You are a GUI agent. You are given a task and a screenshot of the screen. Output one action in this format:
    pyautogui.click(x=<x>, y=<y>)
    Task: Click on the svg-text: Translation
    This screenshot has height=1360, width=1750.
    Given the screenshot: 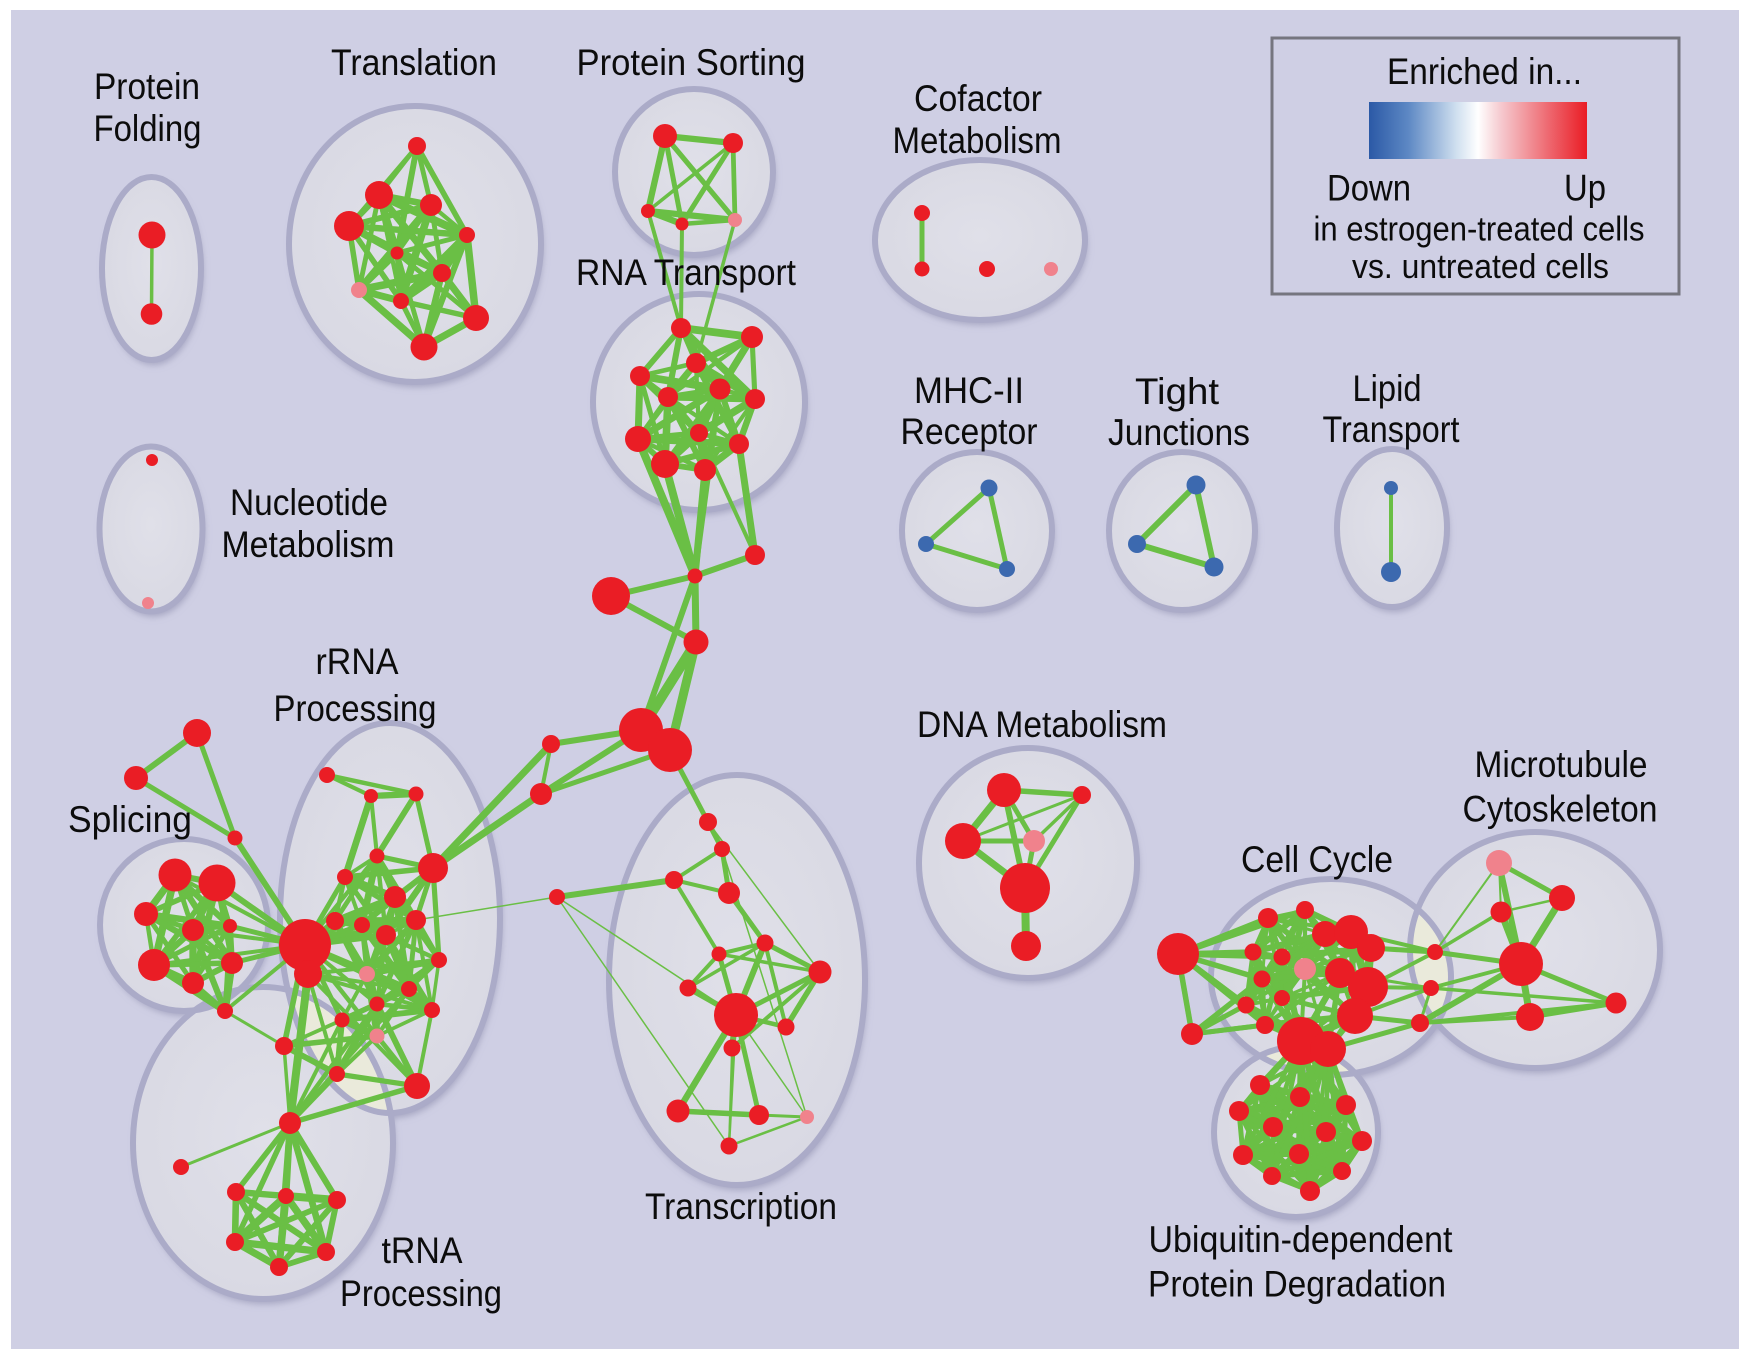 What is the action you would take?
    pyautogui.click(x=414, y=62)
    